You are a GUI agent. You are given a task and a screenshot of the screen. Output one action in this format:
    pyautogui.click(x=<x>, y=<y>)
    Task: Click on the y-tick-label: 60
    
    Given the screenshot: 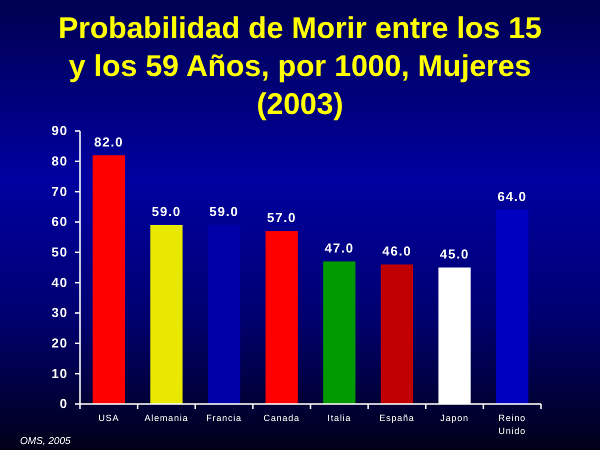 What is the action you would take?
    pyautogui.click(x=60, y=222)
    